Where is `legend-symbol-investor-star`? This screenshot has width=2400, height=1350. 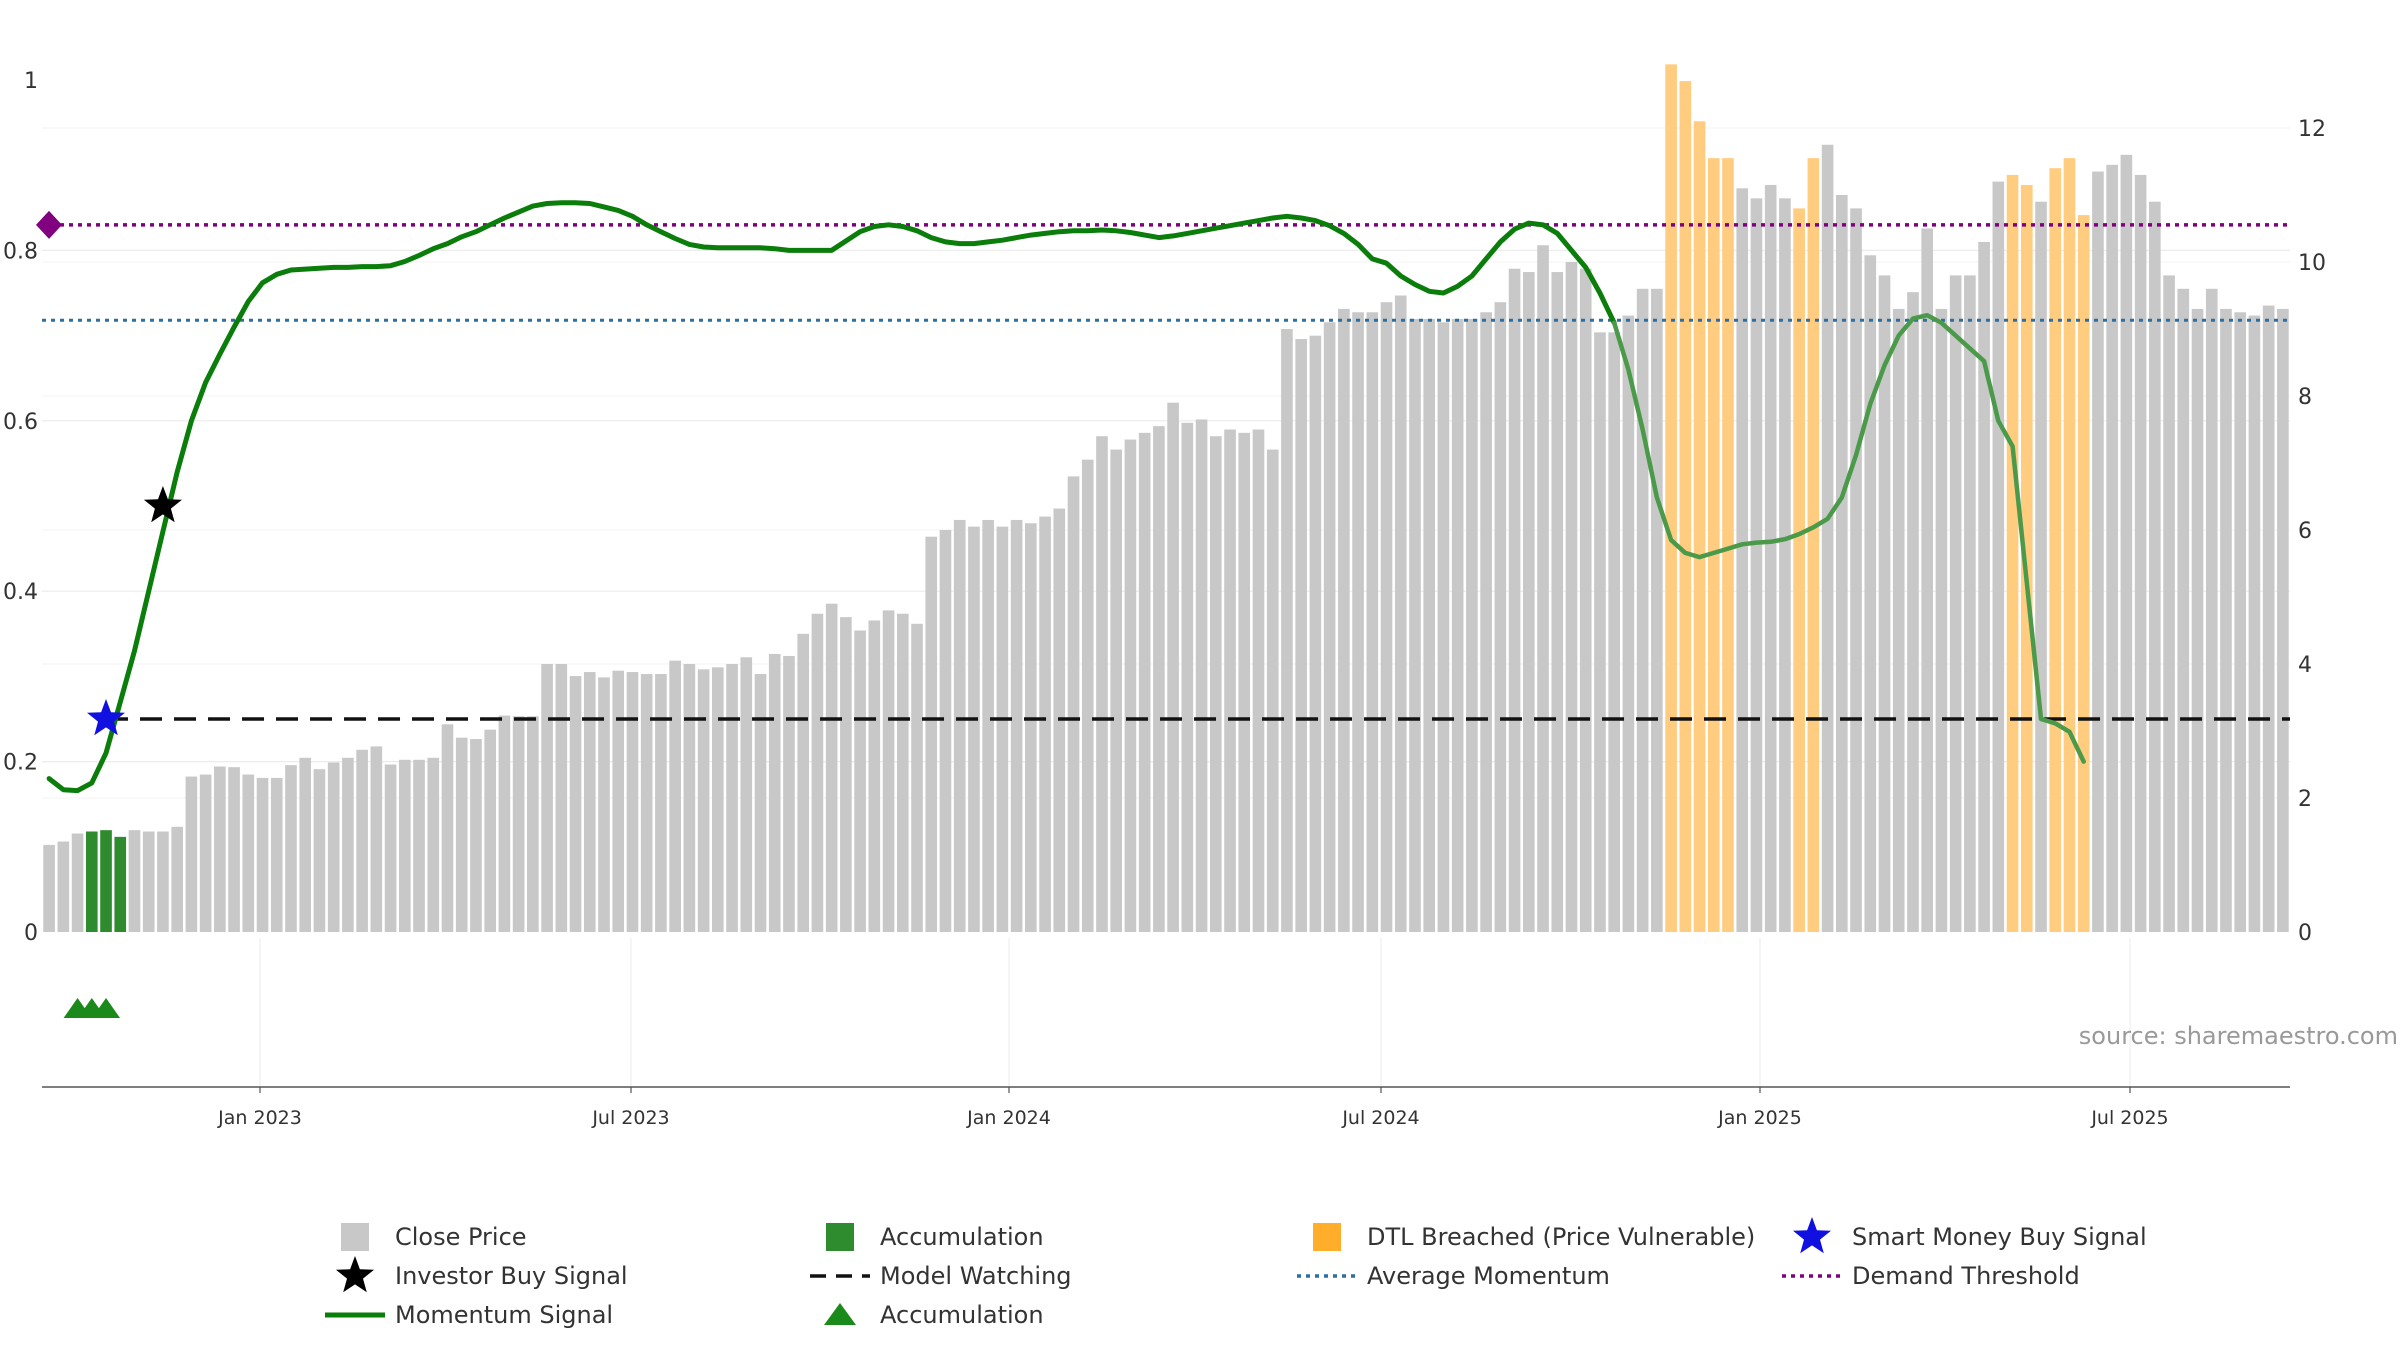 legend-symbol-investor-star is located at coordinates (355, 1274).